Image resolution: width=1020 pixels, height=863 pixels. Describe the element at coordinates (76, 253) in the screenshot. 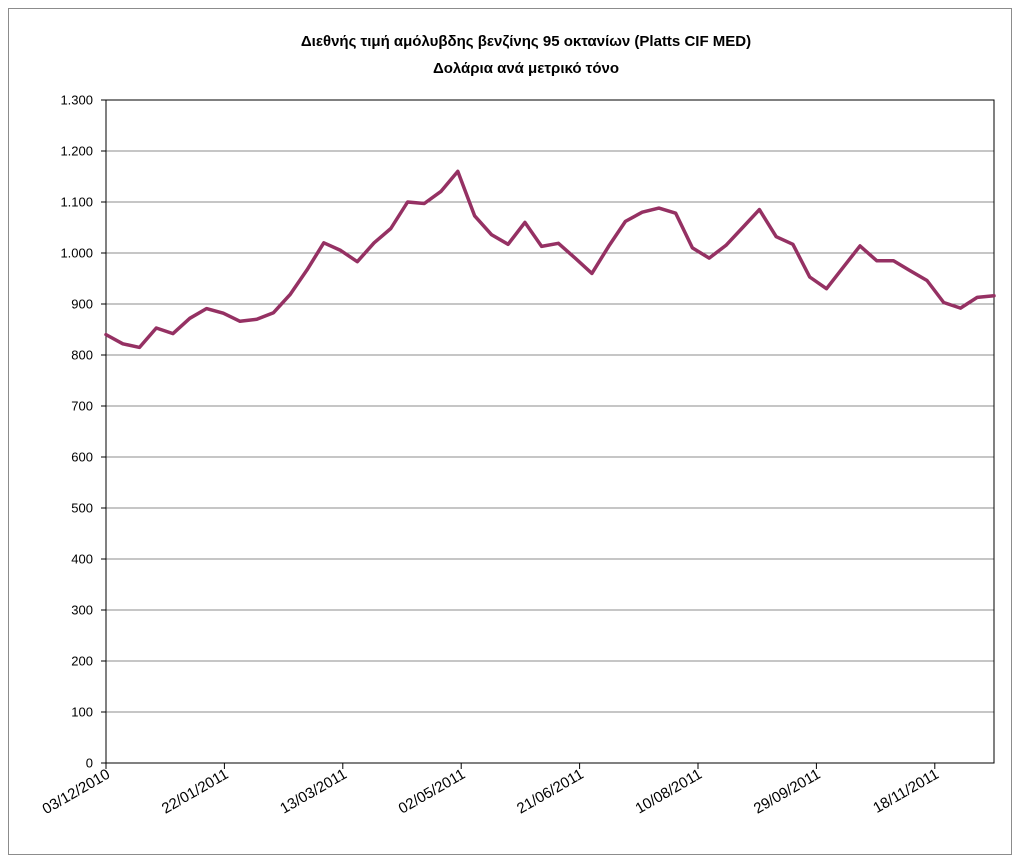

I see `y-tick-label: 1.000` at that location.